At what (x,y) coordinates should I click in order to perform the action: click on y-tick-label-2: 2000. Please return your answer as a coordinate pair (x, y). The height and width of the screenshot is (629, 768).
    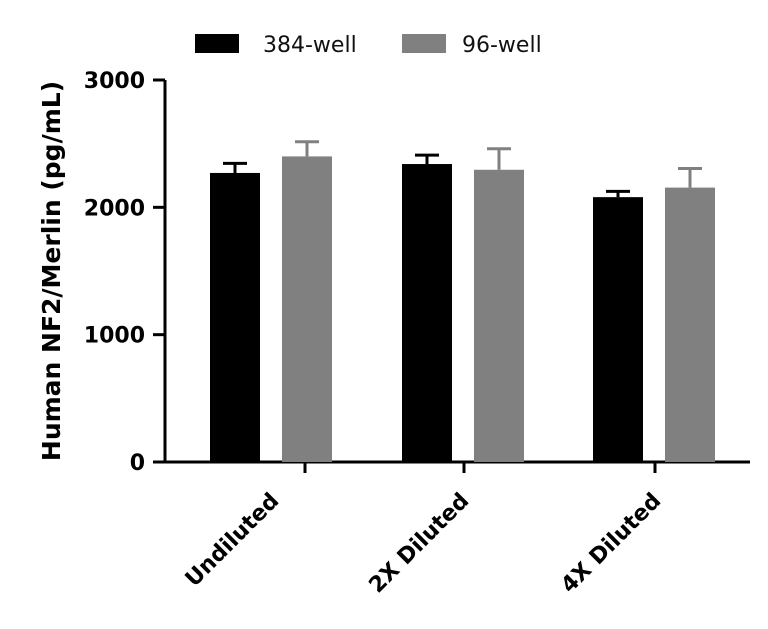
    Looking at the image, I should click on (114, 208).